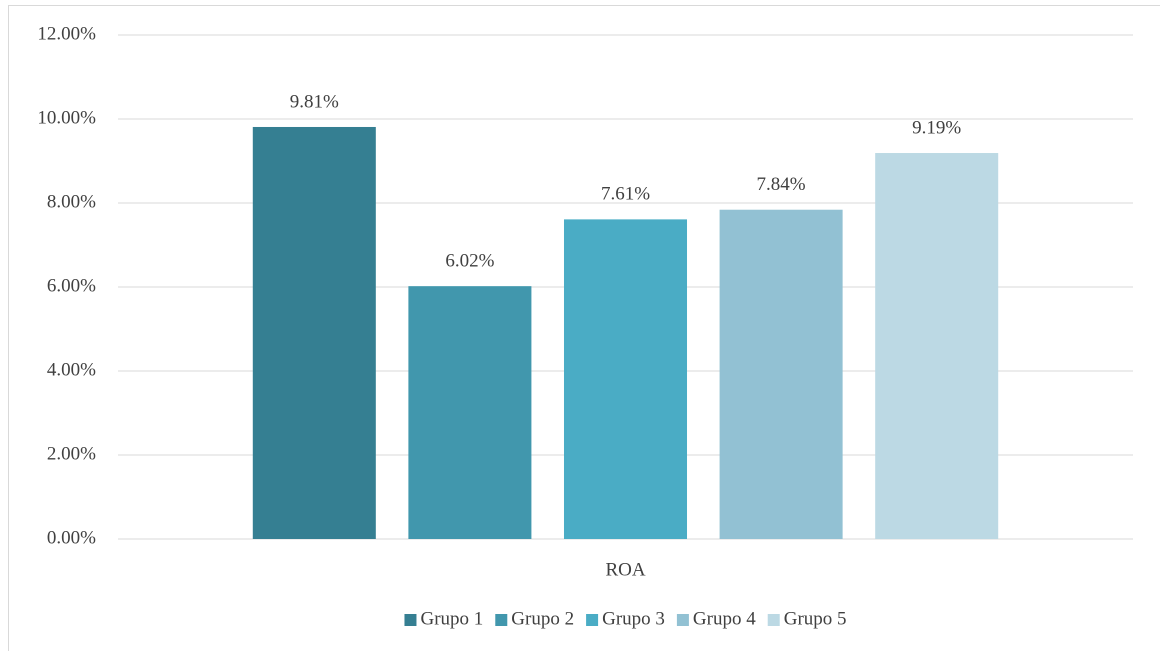 This screenshot has height=651, width=1160. I want to click on legend-label: Grupo 1, so click(451, 618).